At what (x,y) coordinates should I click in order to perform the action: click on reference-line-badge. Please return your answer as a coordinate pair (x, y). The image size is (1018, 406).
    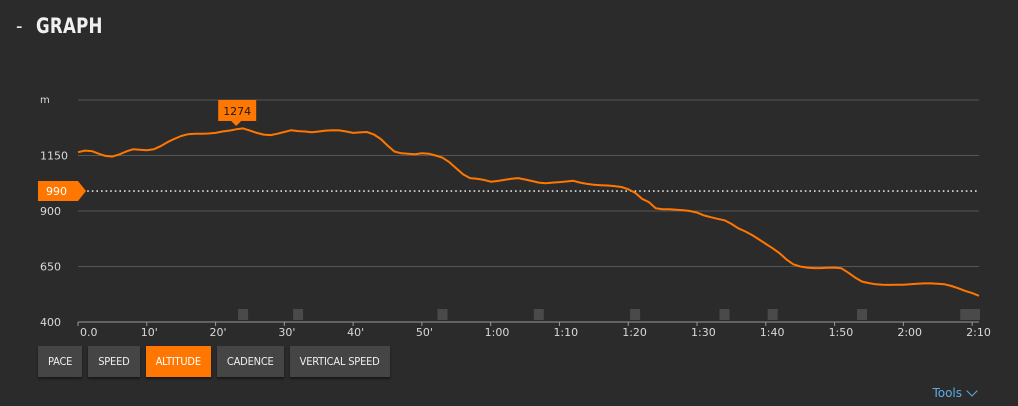
    Looking at the image, I should click on (62, 191).